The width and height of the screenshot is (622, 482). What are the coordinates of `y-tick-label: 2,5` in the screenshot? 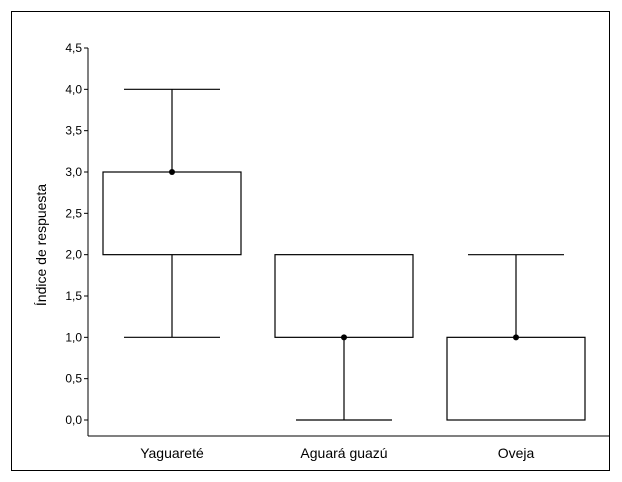 It's located at (73, 213).